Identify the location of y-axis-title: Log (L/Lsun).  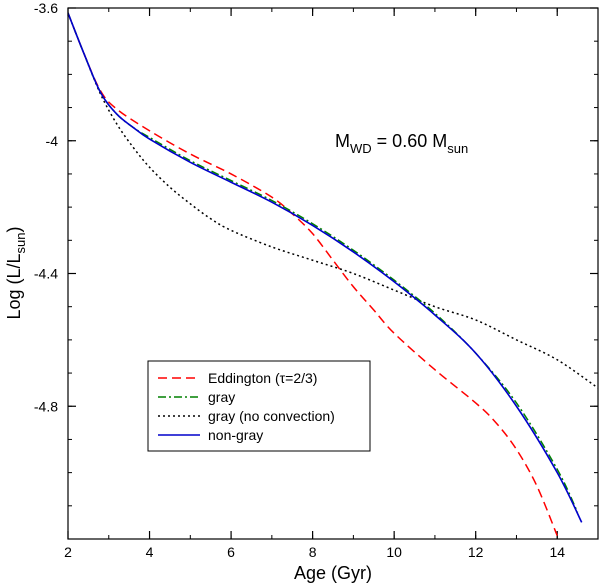
(16, 272).